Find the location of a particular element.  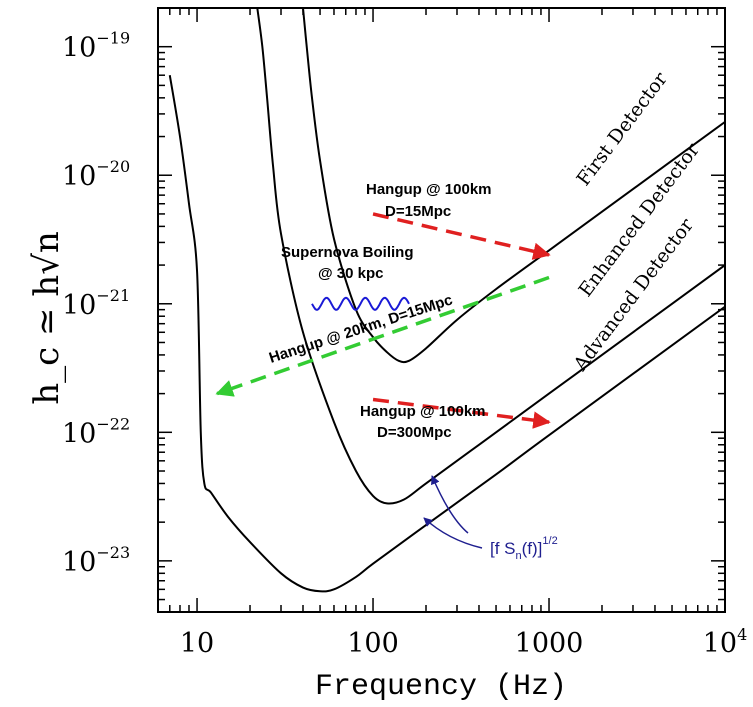

y-tick-label: 10−19 is located at coordinates (96, 46).